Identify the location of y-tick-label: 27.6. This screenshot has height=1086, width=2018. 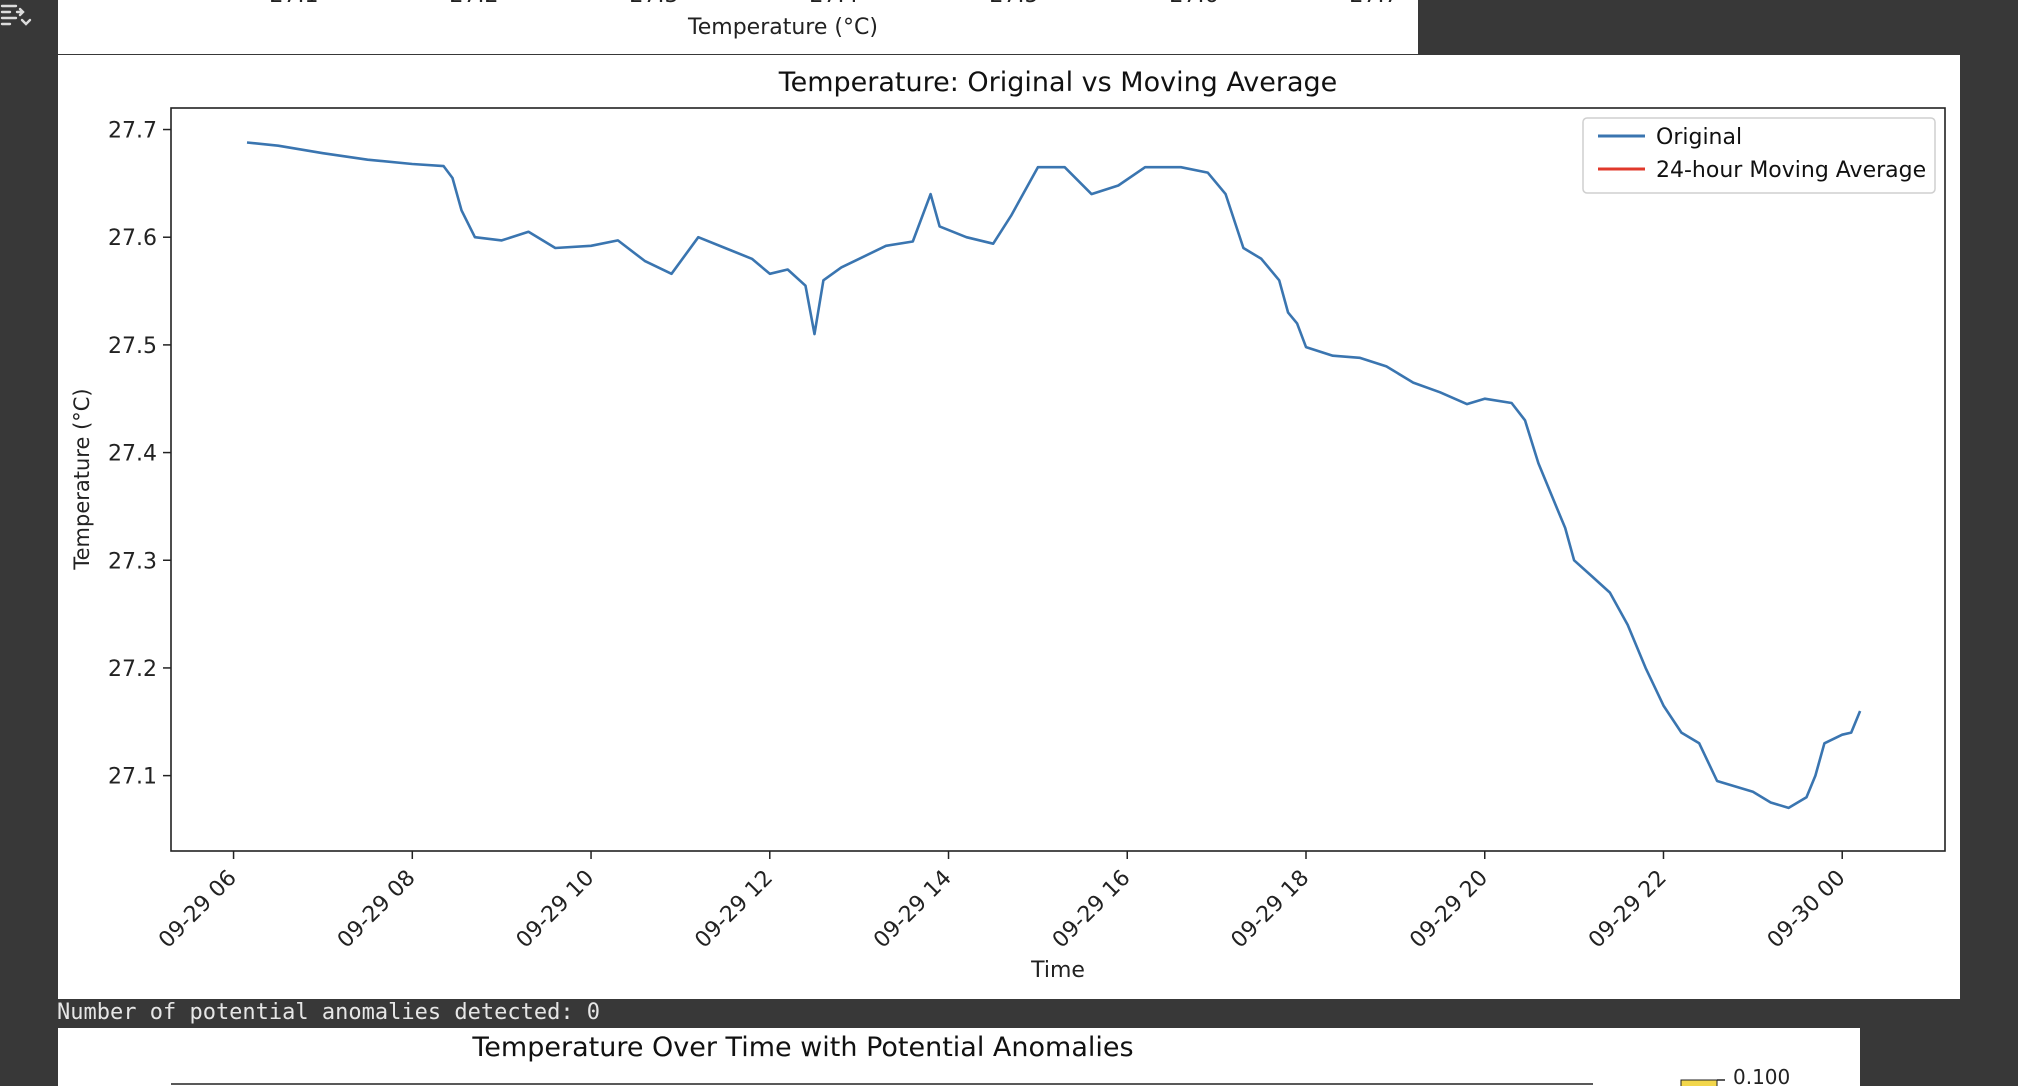
(132, 238).